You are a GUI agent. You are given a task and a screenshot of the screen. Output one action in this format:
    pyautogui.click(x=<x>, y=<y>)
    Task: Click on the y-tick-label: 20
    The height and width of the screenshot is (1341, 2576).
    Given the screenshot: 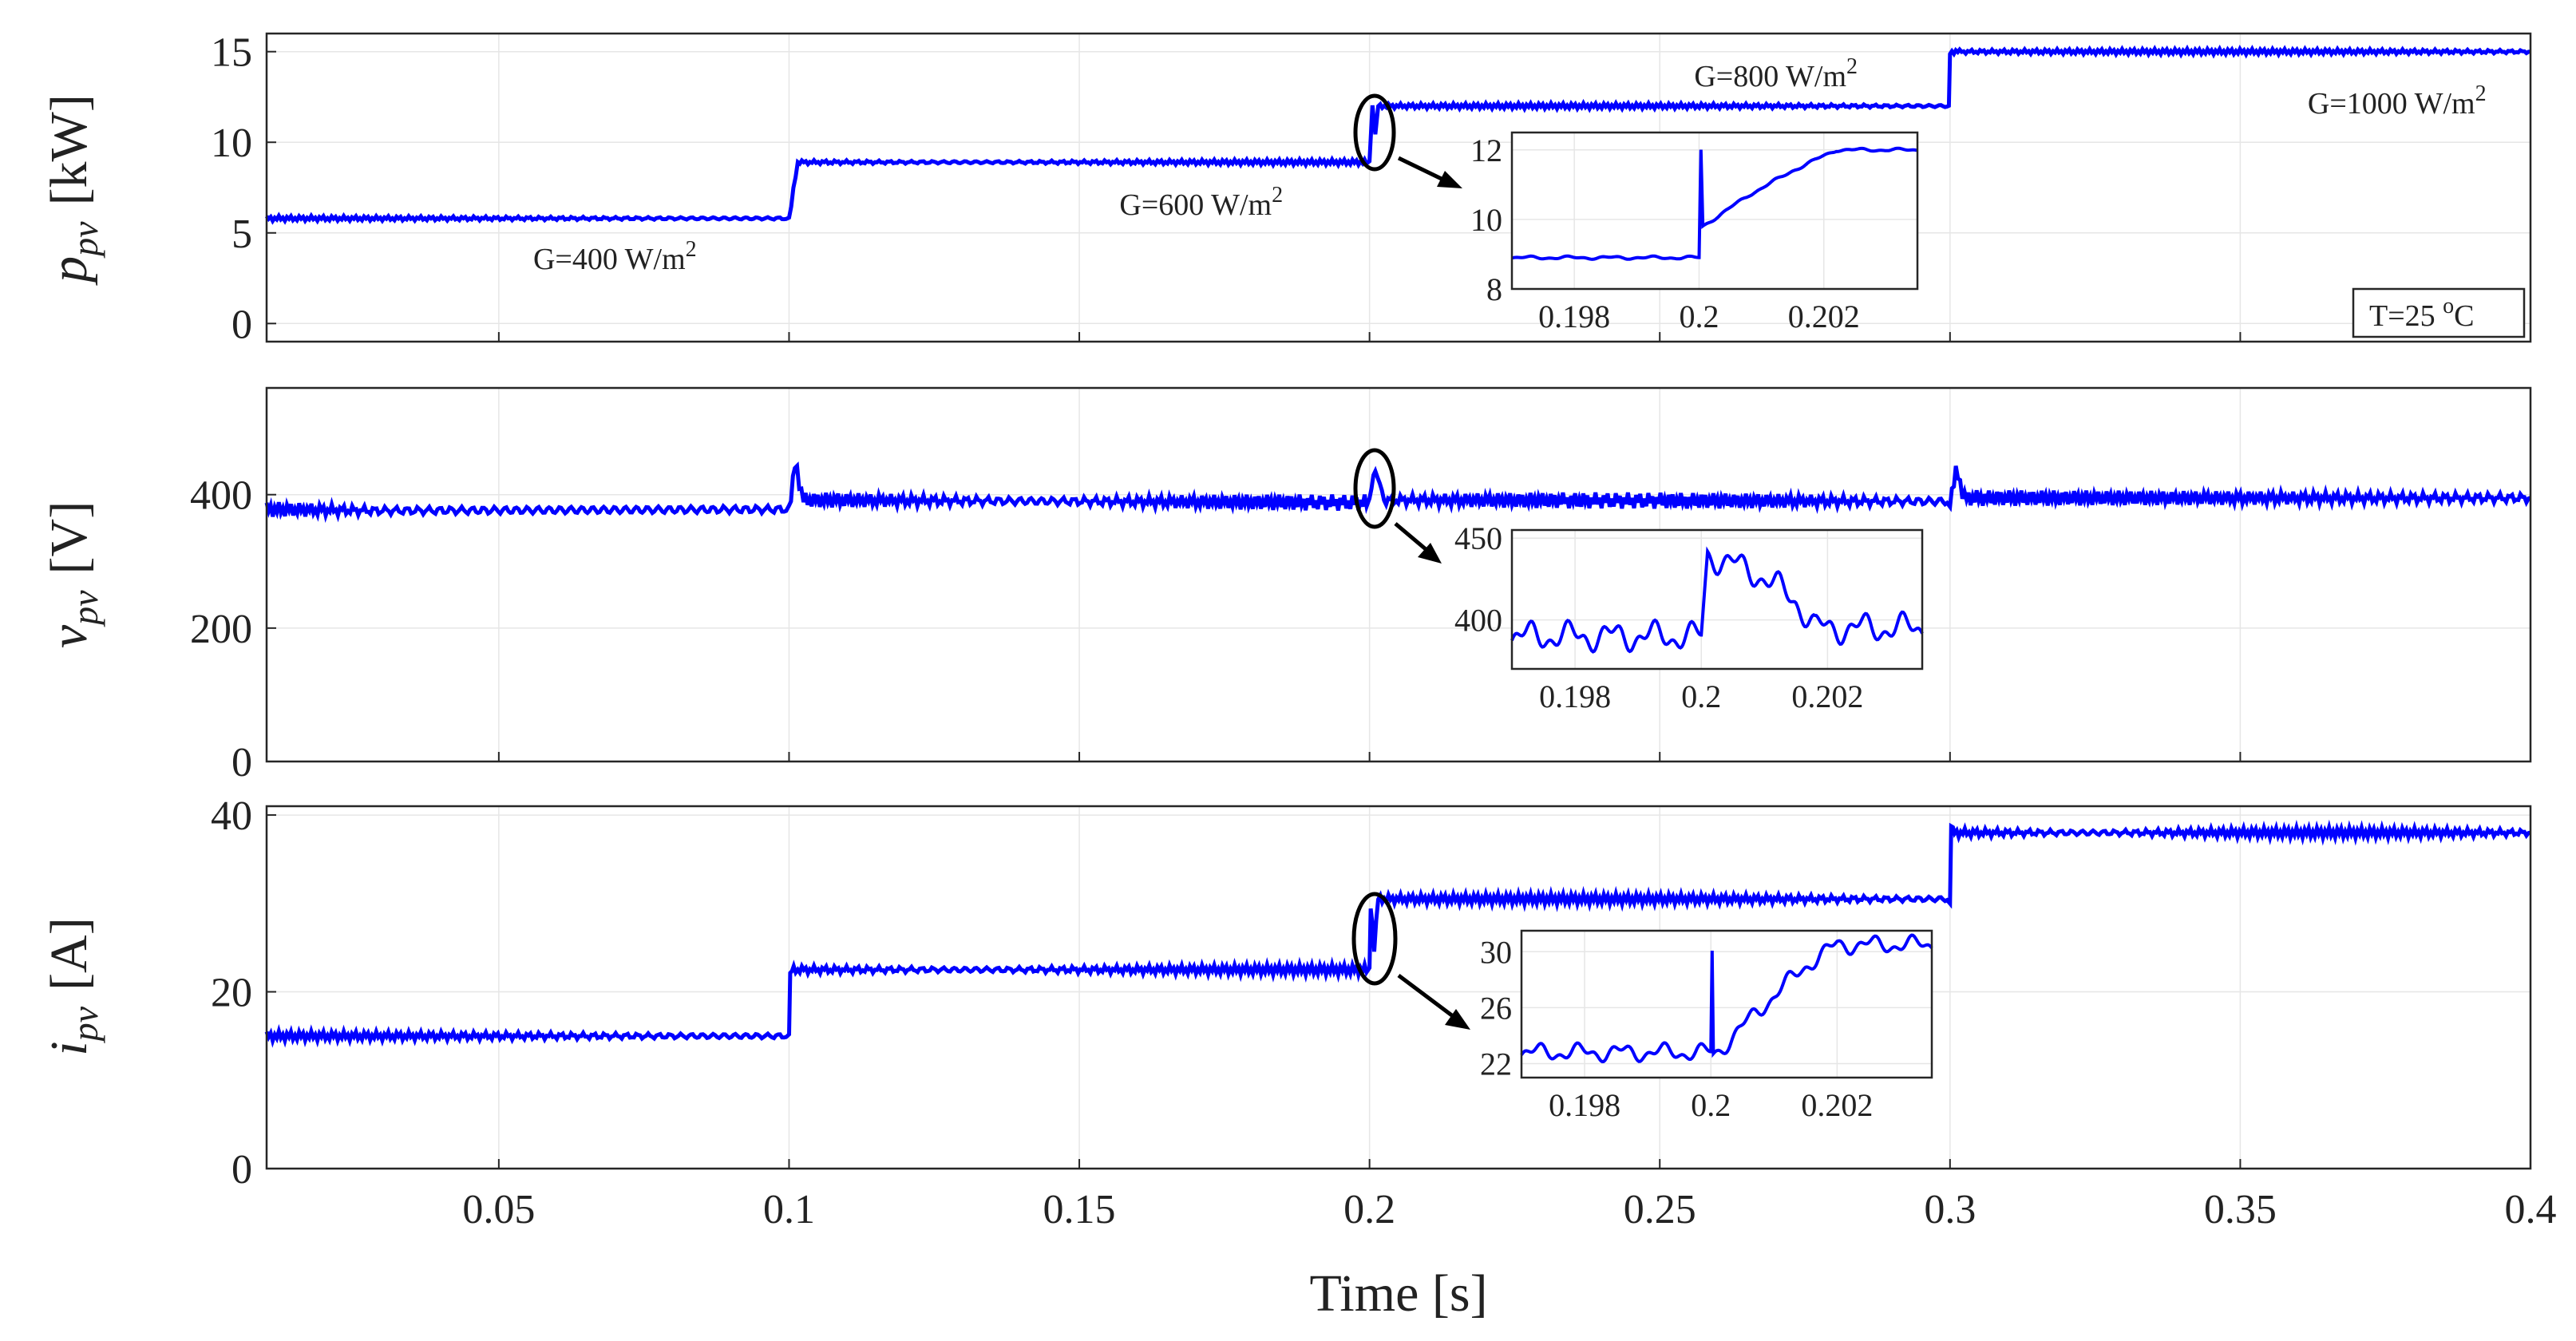 What is the action you would take?
    pyautogui.click(x=232, y=994)
    